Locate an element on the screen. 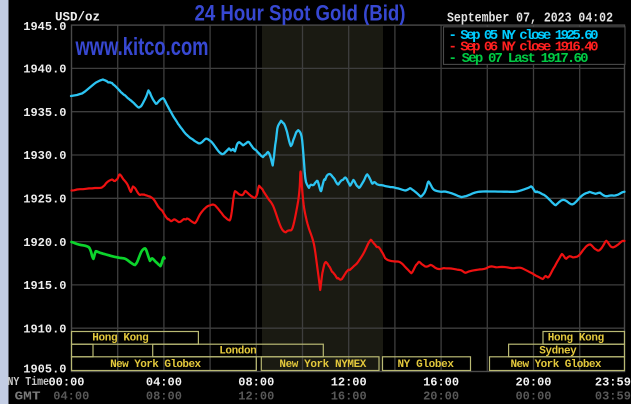 The width and height of the screenshot is (631, 404). svg-text: 24 Hour Spot Gold (Bid) is located at coordinates (300, 12).